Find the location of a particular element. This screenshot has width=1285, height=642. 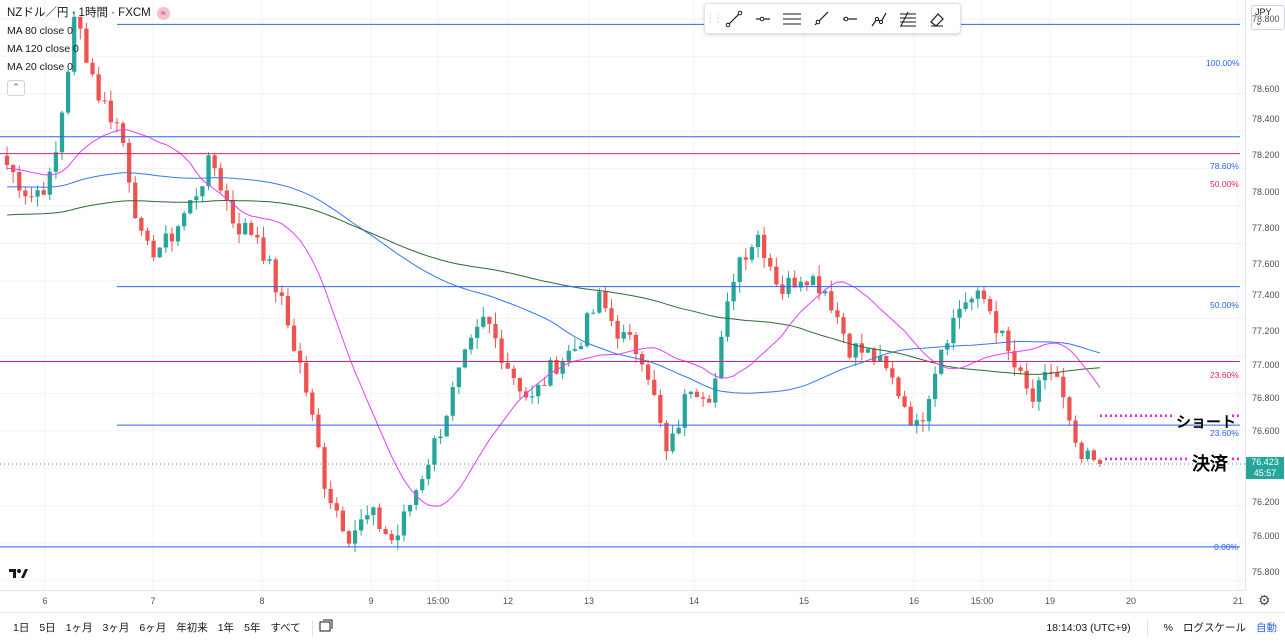

clock-time: 18:14:03 (UTC+9) is located at coordinates (1088, 627).